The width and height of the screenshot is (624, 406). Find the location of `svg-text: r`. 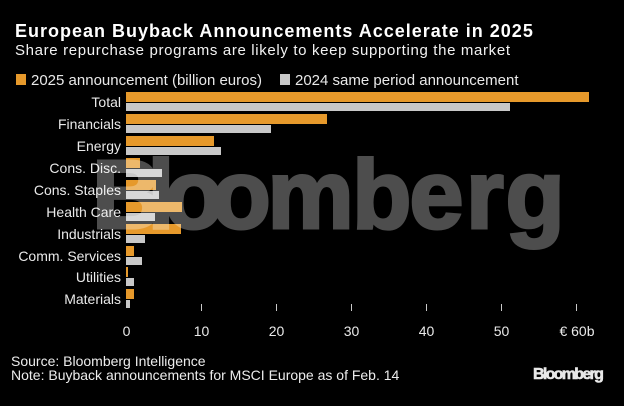

svg-text: r is located at coordinates (485, 194).